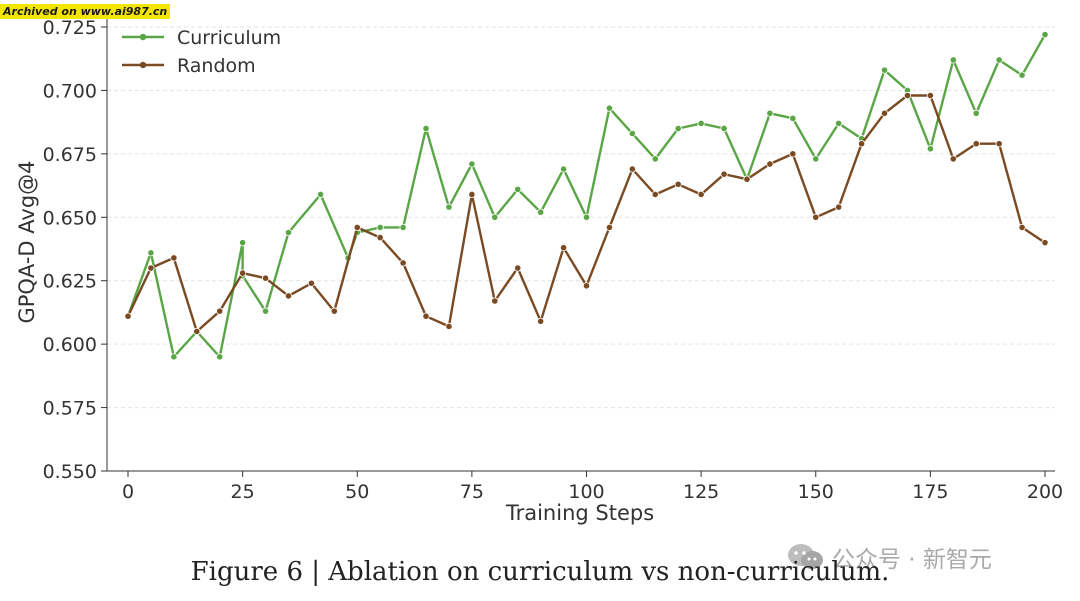  Describe the element at coordinates (27, 241) in the screenshot. I see `y-axis-title: GPQA-D Avg@4` at that location.